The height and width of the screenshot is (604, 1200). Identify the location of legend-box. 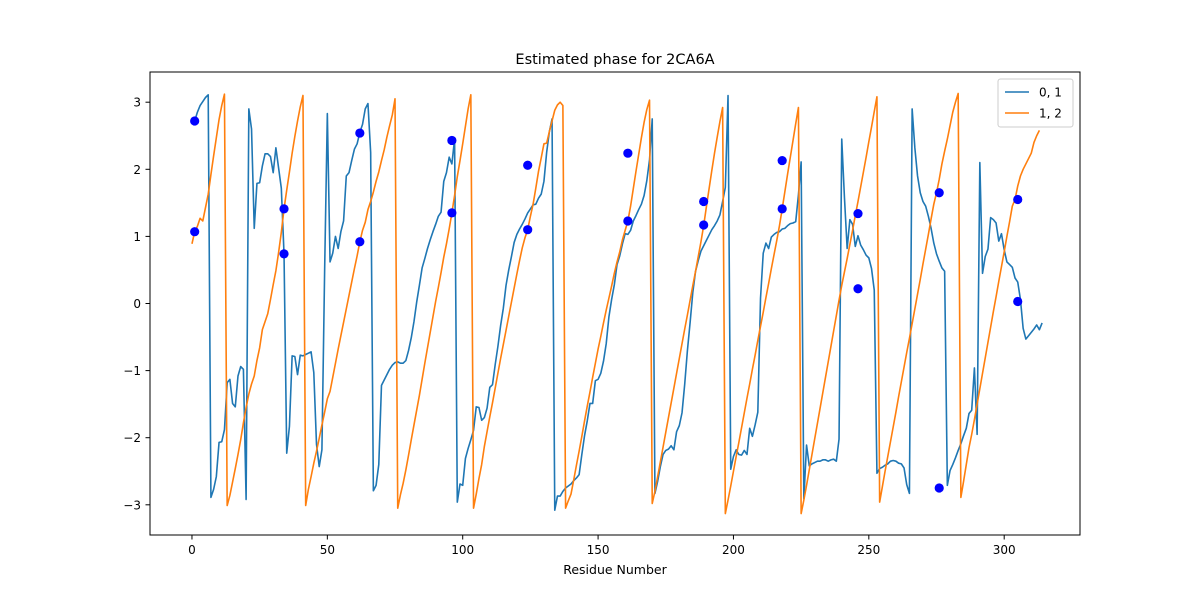
(1035, 103).